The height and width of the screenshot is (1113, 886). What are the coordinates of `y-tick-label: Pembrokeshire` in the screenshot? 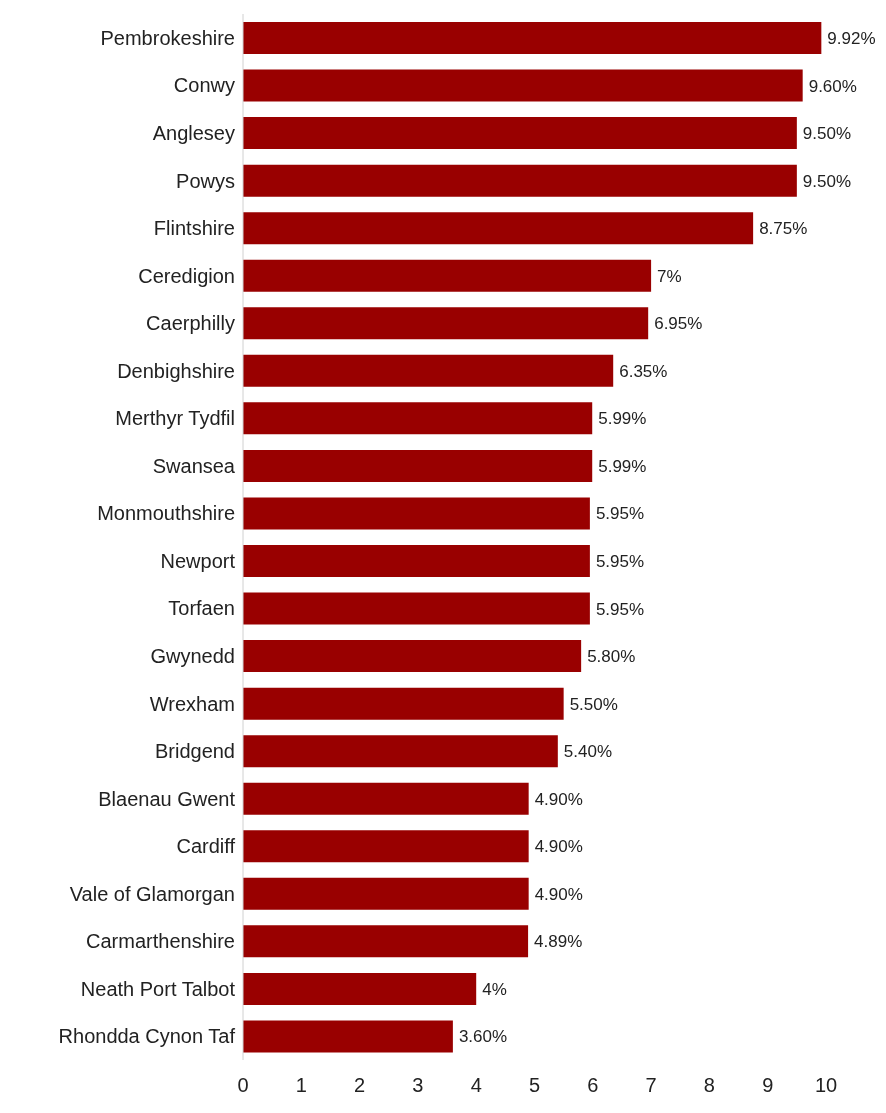 It's located at (167, 37).